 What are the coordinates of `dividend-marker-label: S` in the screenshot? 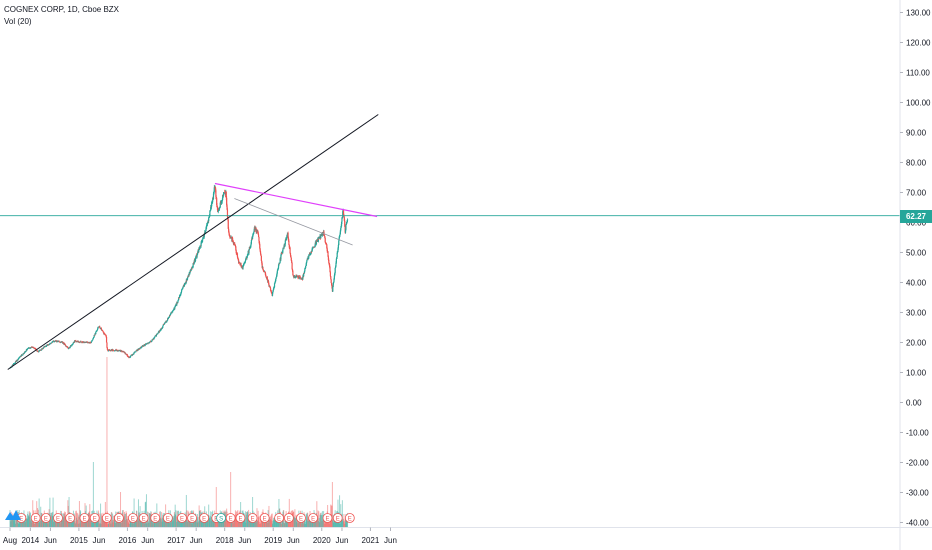 It's located at (221, 520).